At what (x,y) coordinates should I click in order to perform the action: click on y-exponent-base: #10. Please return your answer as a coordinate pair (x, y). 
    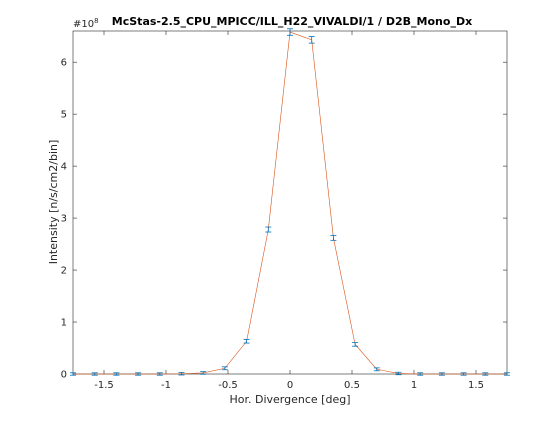
    Looking at the image, I should click on (83, 24).